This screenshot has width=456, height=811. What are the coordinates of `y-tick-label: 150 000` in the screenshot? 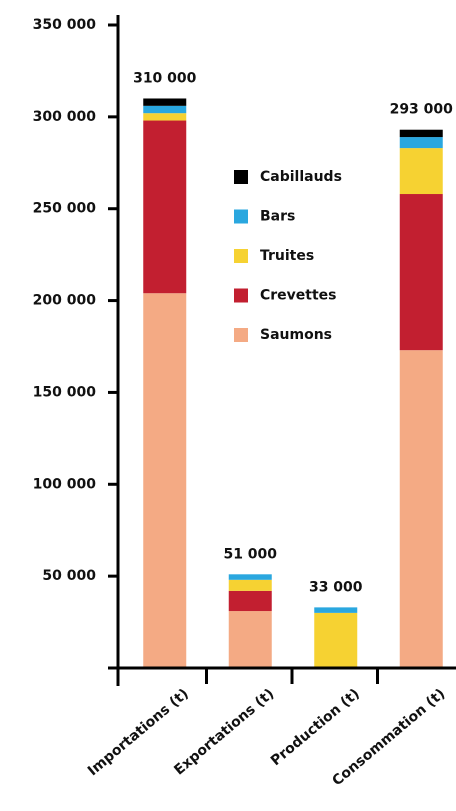 It's located at (65, 392).